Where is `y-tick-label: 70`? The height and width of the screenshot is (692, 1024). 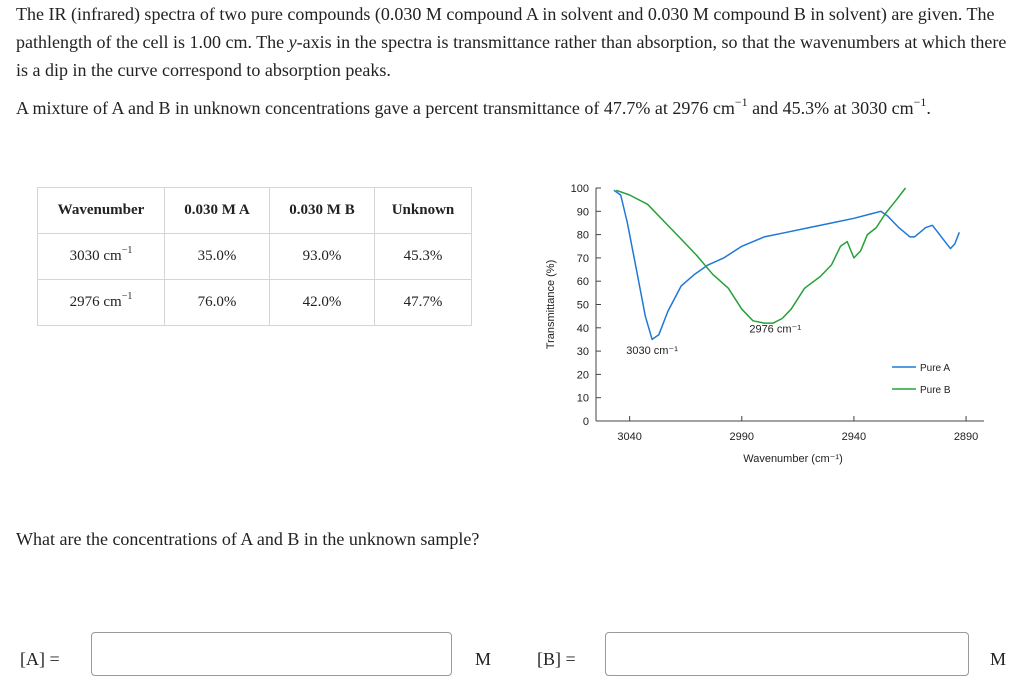 y-tick-label: 70 is located at coordinates (583, 259).